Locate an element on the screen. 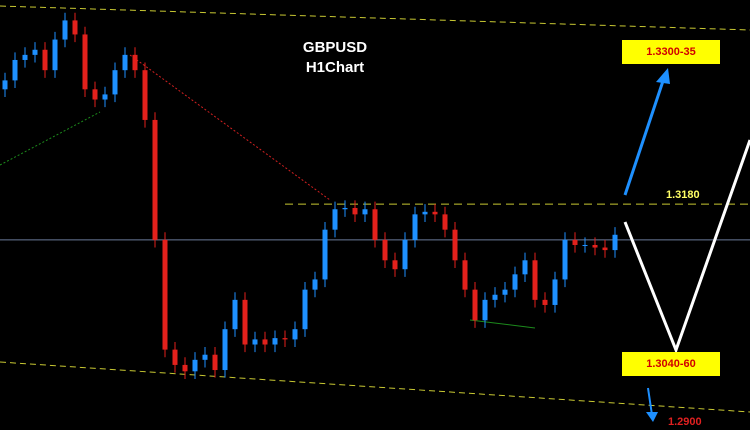 This screenshot has width=750, height=430. channel-top is located at coordinates (375, 18).